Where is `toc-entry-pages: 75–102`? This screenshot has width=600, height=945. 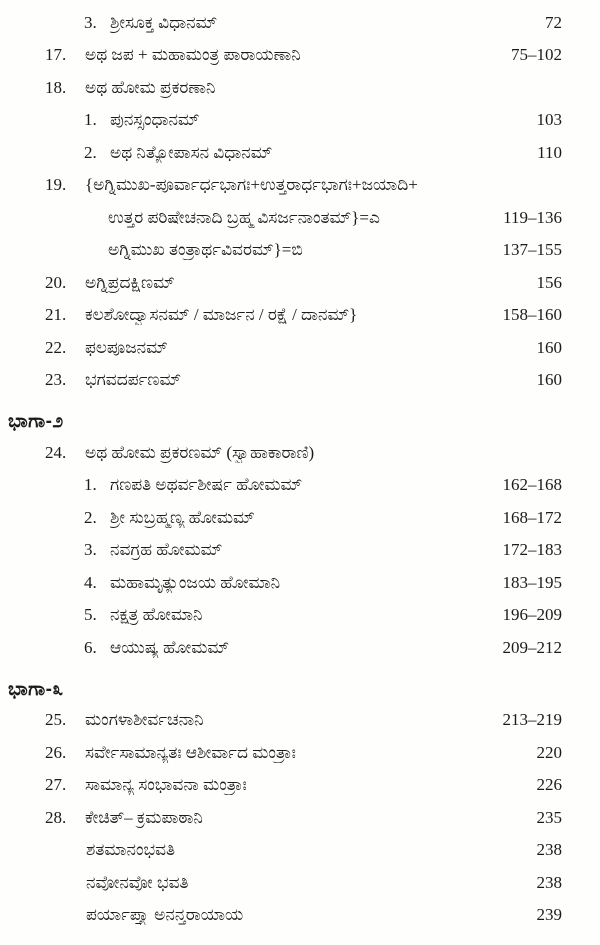
toc-entry-pages: 75–102 is located at coordinates (536, 55).